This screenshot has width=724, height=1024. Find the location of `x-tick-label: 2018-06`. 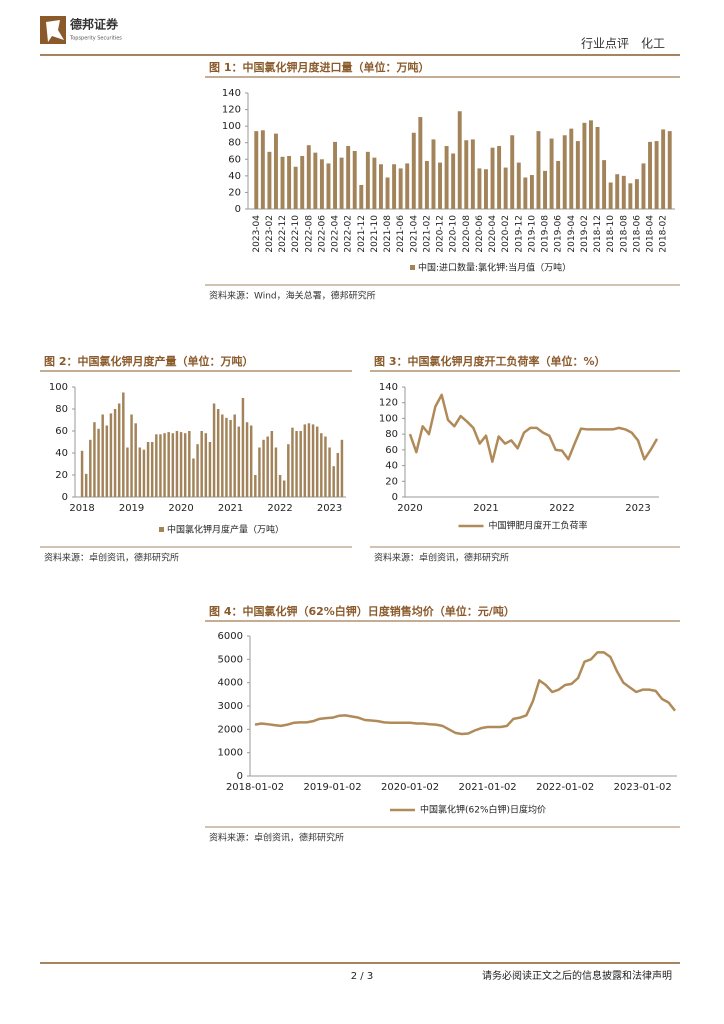

x-tick-label: 2018-06 is located at coordinates (637, 234).